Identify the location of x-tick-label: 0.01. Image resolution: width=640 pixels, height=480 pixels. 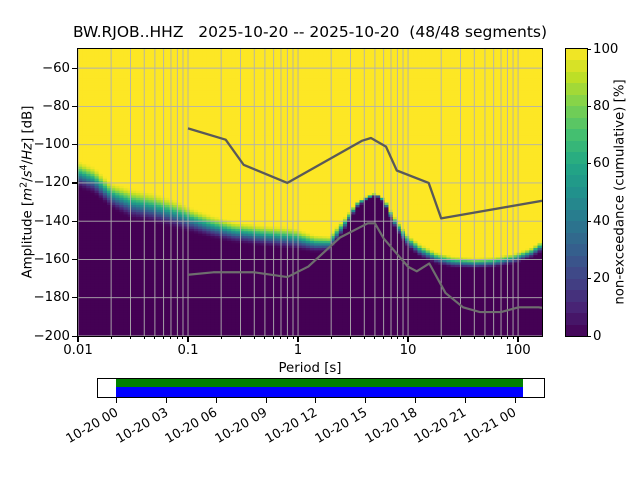
(78, 350).